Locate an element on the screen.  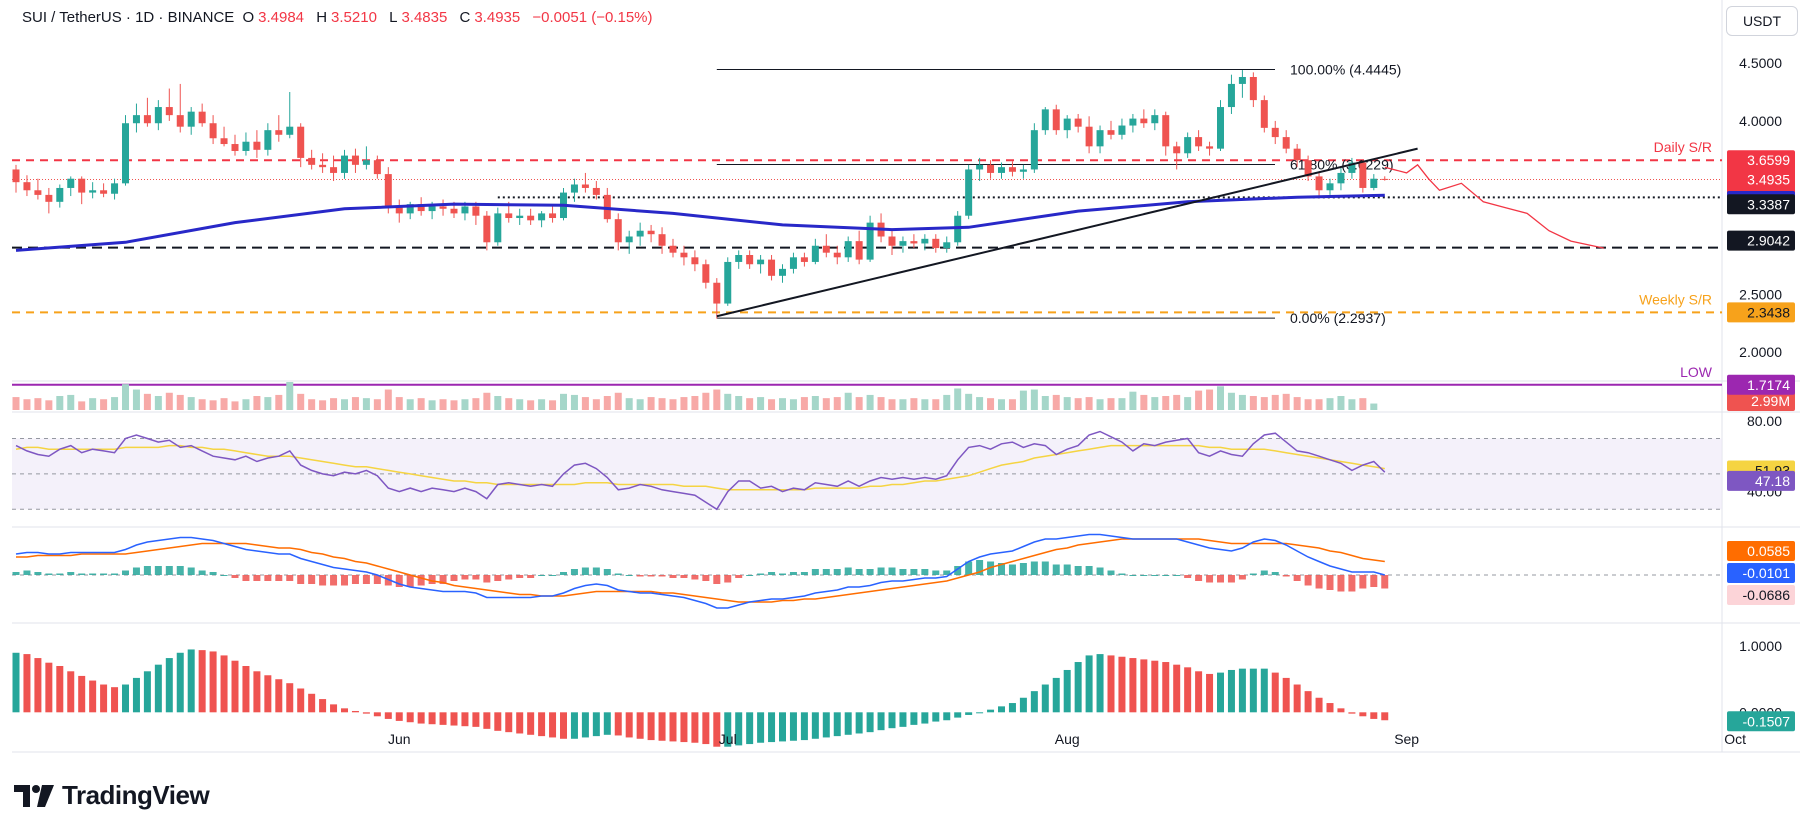
currency-unit-button: USDT is located at coordinates (1762, 21).